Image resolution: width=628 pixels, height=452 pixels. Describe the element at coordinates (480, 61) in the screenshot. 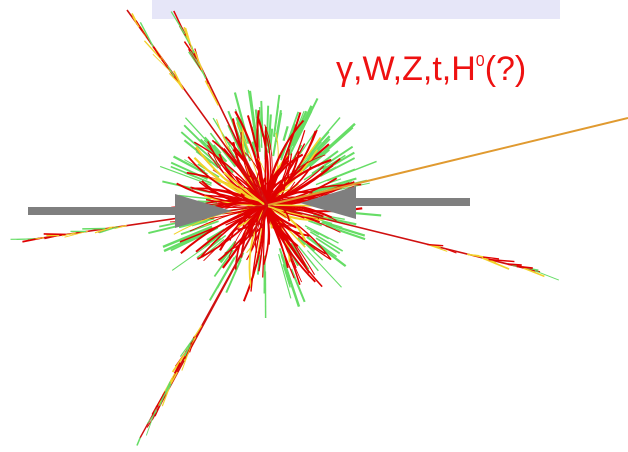

I see `label-superscript: 0` at that location.